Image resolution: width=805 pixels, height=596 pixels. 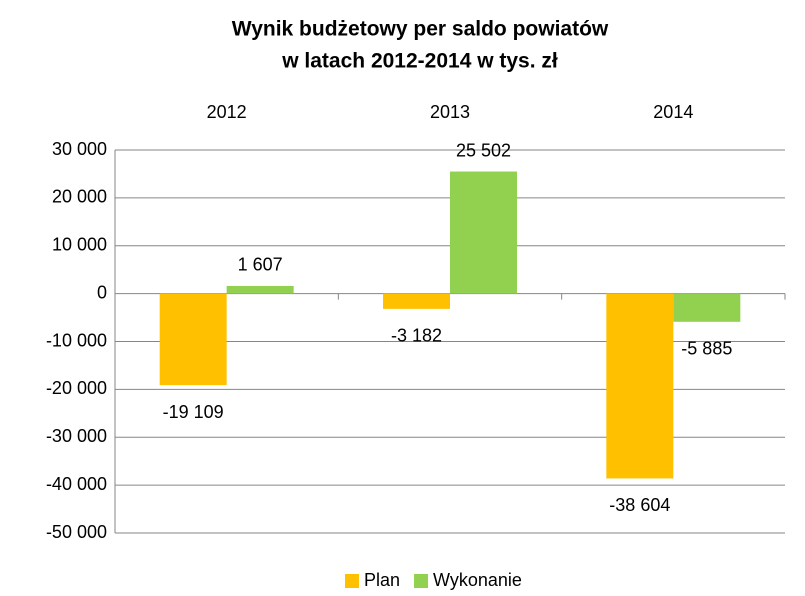 I want to click on data-label: -19 109, so click(x=193, y=412).